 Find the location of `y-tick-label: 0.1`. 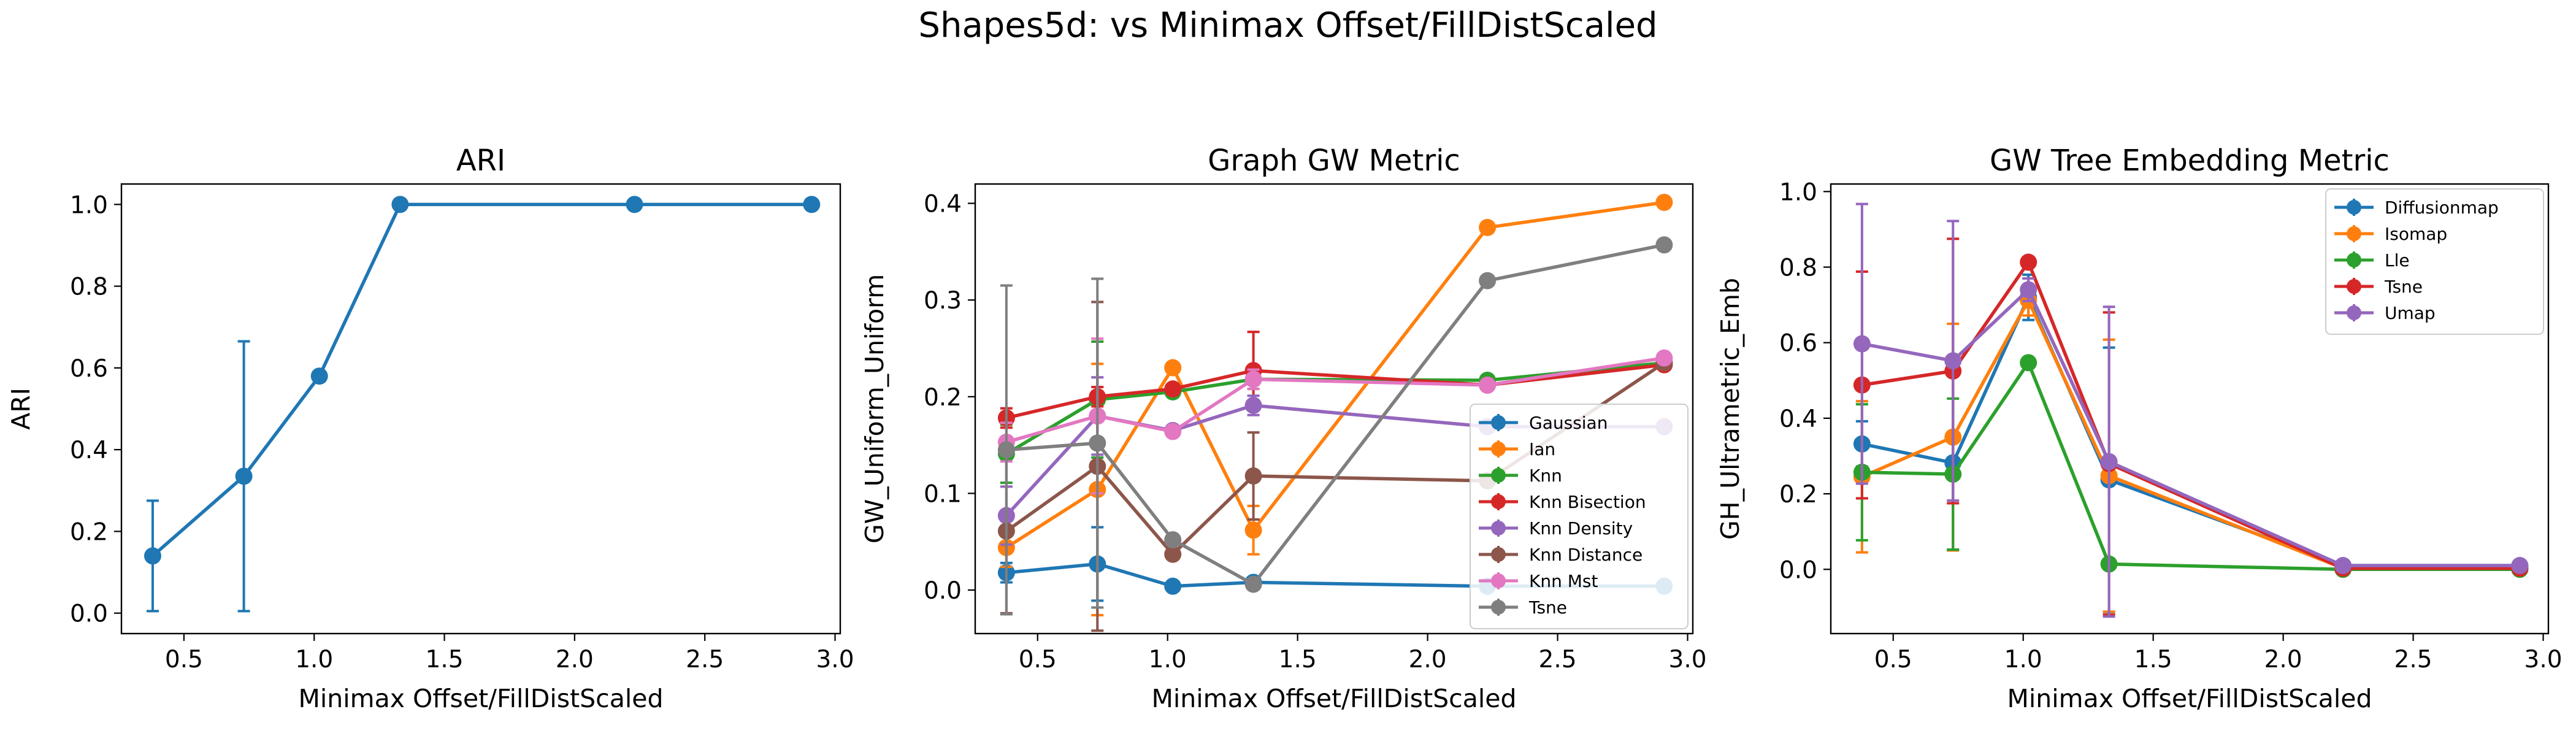

y-tick-label: 0.1 is located at coordinates (943, 494).